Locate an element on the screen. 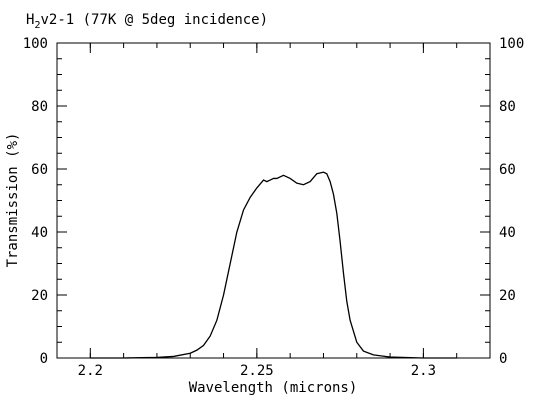 The width and height of the screenshot is (535, 405). x-axis-label: Wavelength (microns) is located at coordinates (273, 388).